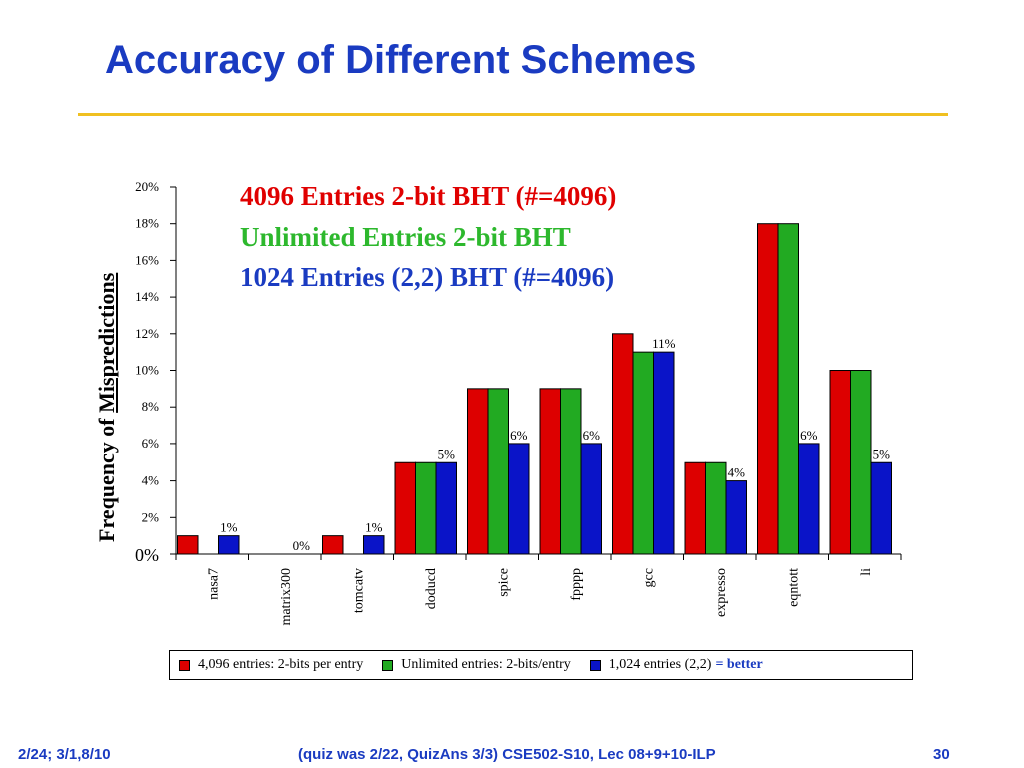  I want to click on y-tick-label: 14%, so click(147, 296).